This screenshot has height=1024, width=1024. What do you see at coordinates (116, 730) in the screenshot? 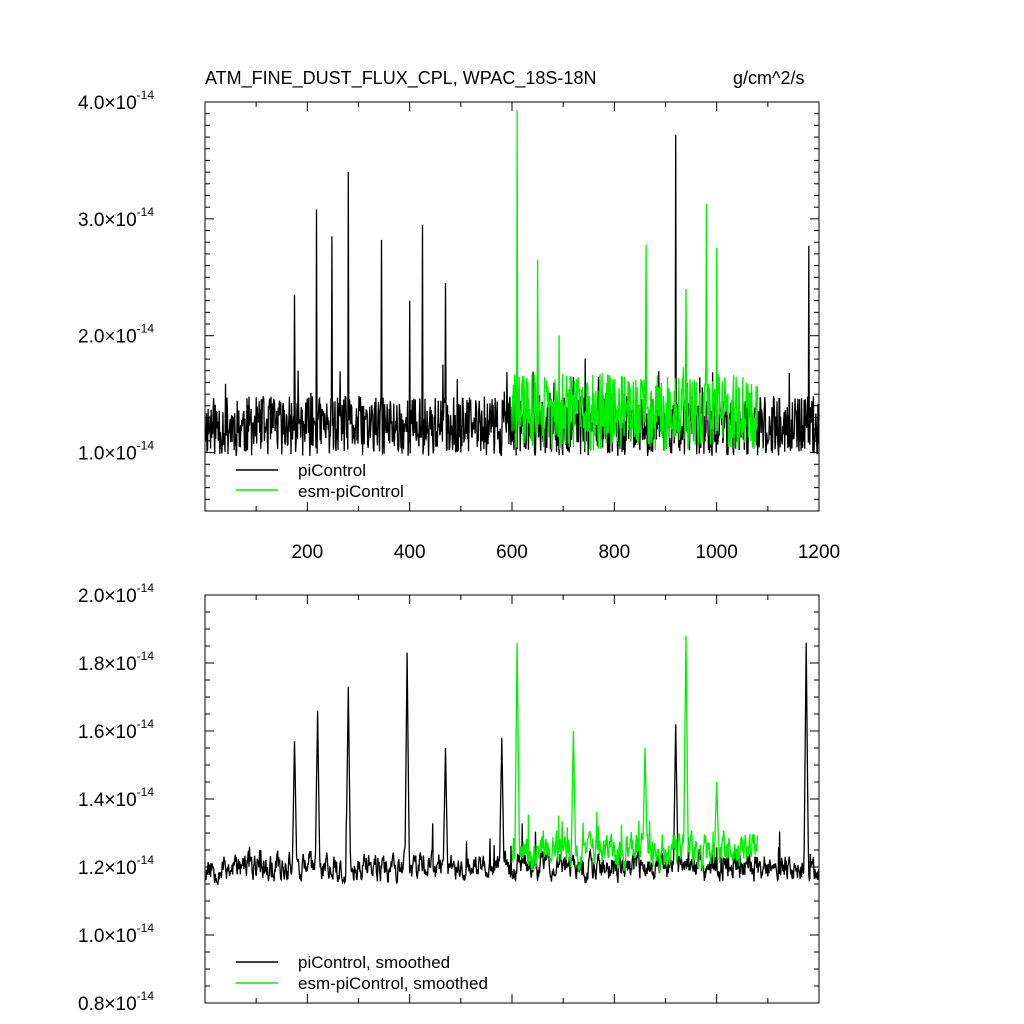
I see `y-tick-label: 1.6×10⁻¹⁴` at bounding box center [116, 730].